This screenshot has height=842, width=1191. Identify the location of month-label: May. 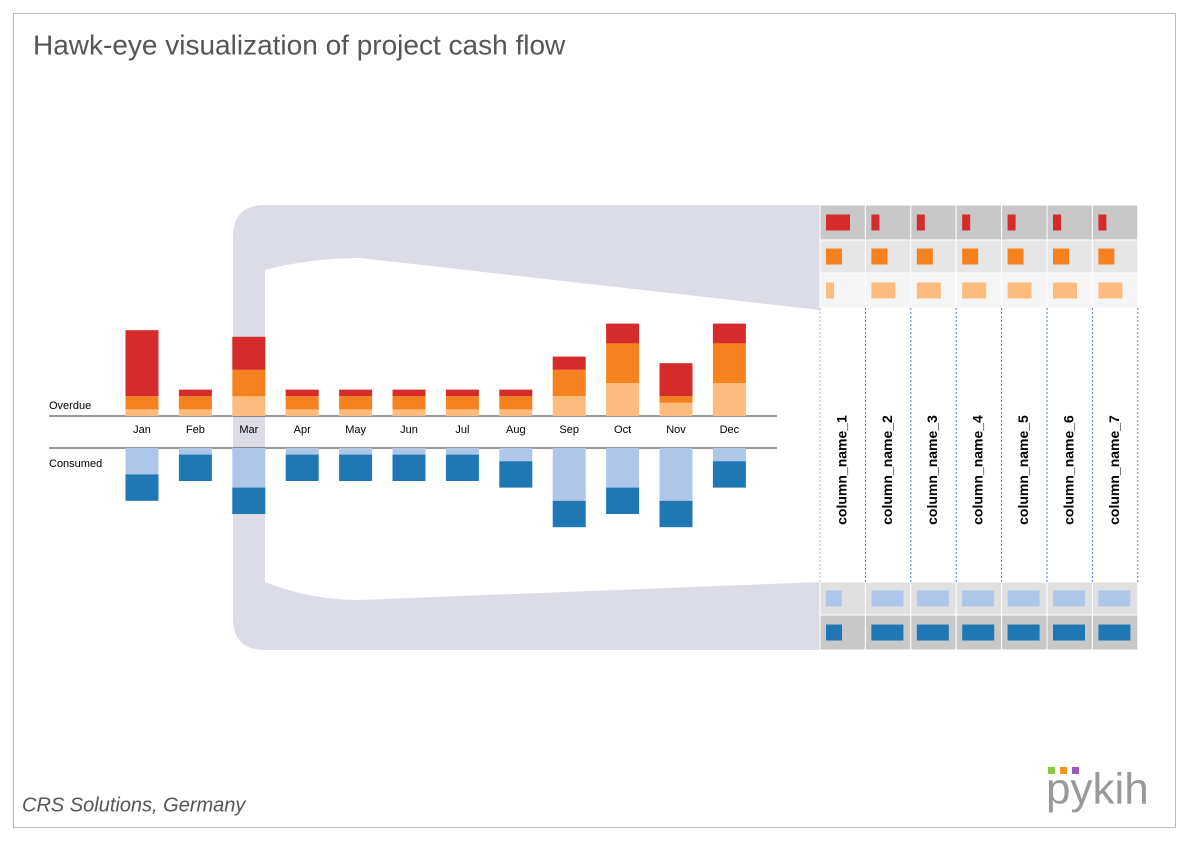
(355, 430).